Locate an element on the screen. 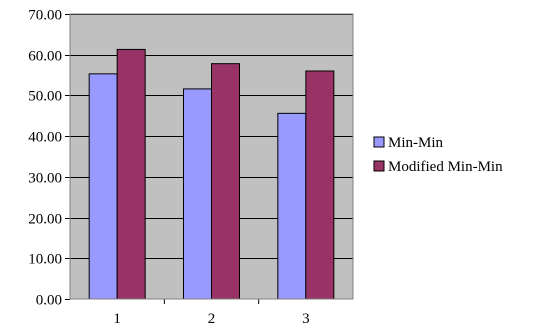  x-axis-tick-labels: 1 2 3 is located at coordinates (211, 313).